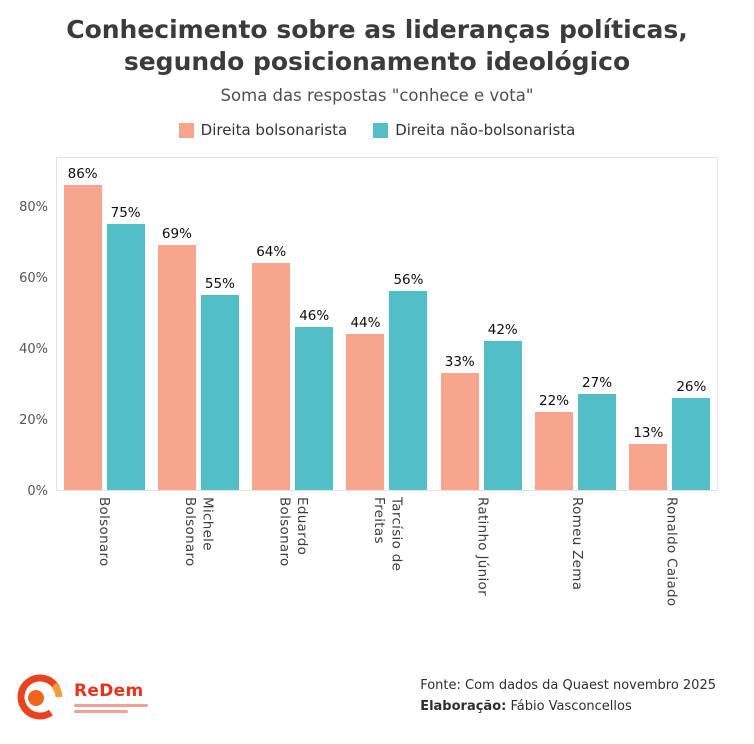 This screenshot has height=744, width=754. What do you see at coordinates (293, 367) in the screenshot?
I see `bar-group: 64% 46%` at bounding box center [293, 367].